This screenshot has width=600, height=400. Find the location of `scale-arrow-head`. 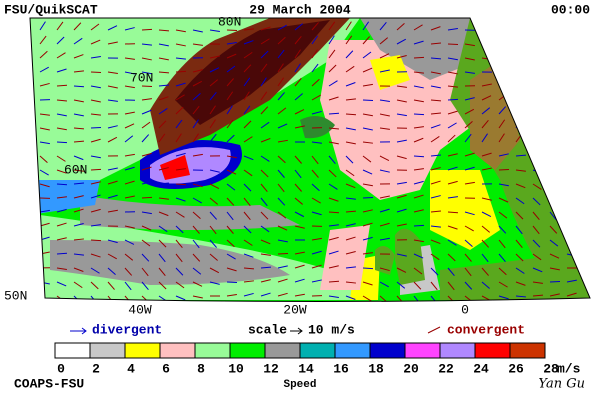

scale-arrow-head is located at coordinates (300, 331).